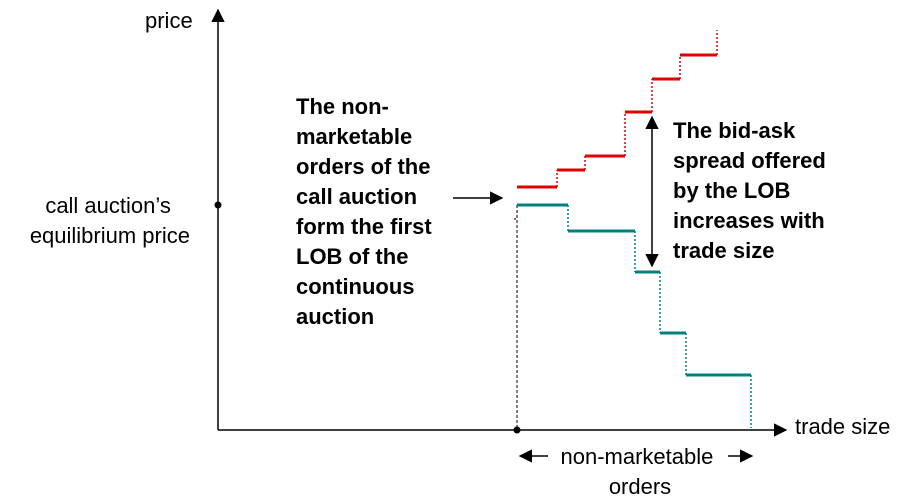 The image size is (912, 503). What do you see at coordinates (640, 471) in the screenshot?
I see `range-label: non-marketable orders` at bounding box center [640, 471].